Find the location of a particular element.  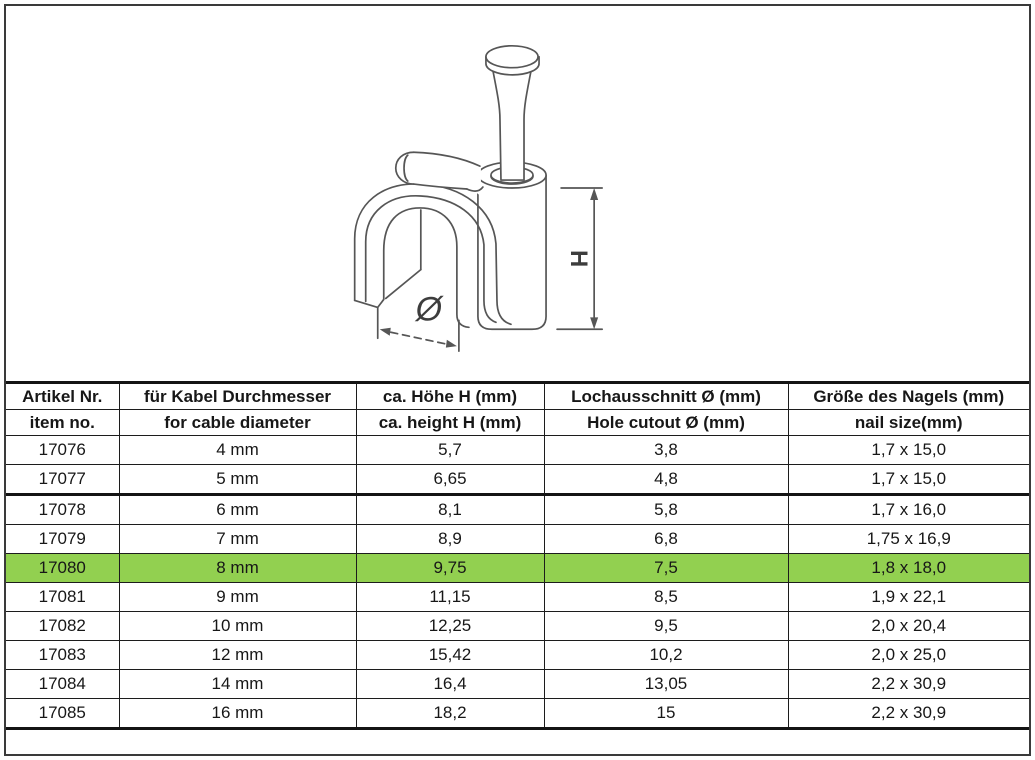

table-row: 17077 5 mm 6,65 4,8 1,7 x 15,0 is located at coordinates (517, 480).